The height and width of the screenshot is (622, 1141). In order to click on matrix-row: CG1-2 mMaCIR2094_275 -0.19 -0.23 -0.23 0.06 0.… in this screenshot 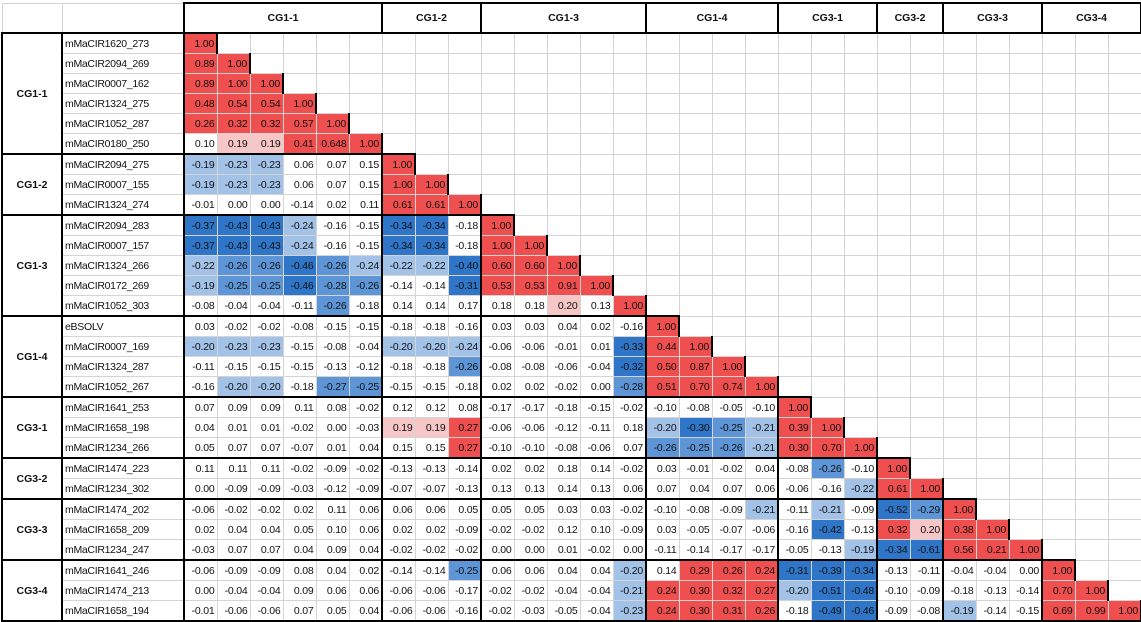, I will do `click(571, 184)`.